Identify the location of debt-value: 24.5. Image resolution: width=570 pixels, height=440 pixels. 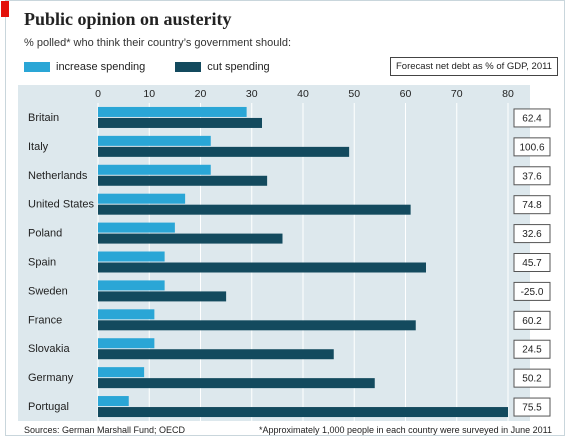
(532, 350).